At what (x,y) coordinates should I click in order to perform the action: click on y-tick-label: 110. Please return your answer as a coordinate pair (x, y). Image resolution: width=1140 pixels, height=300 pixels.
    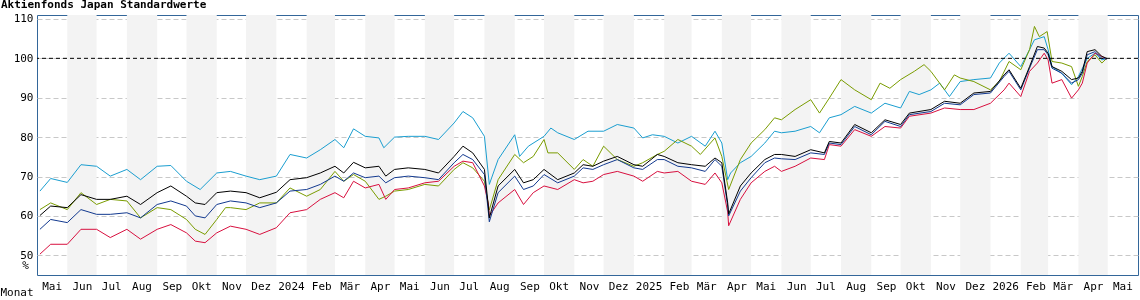
    Looking at the image, I should click on (23, 19).